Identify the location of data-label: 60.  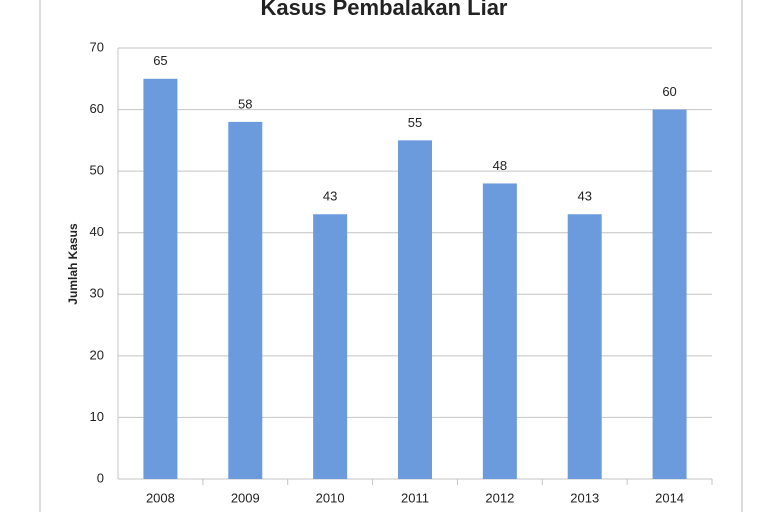
(669, 91).